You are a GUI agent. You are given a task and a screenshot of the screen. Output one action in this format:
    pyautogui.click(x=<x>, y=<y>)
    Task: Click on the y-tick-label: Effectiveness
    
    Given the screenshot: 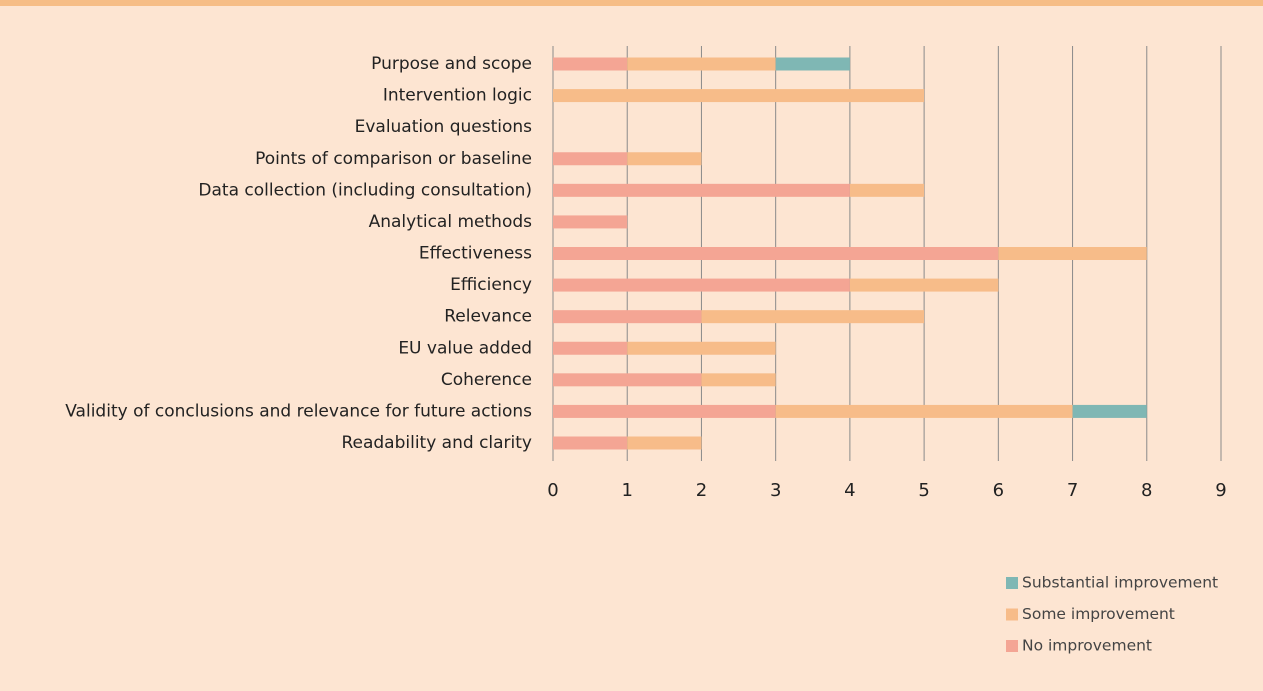 What is the action you would take?
    pyautogui.click(x=475, y=254)
    